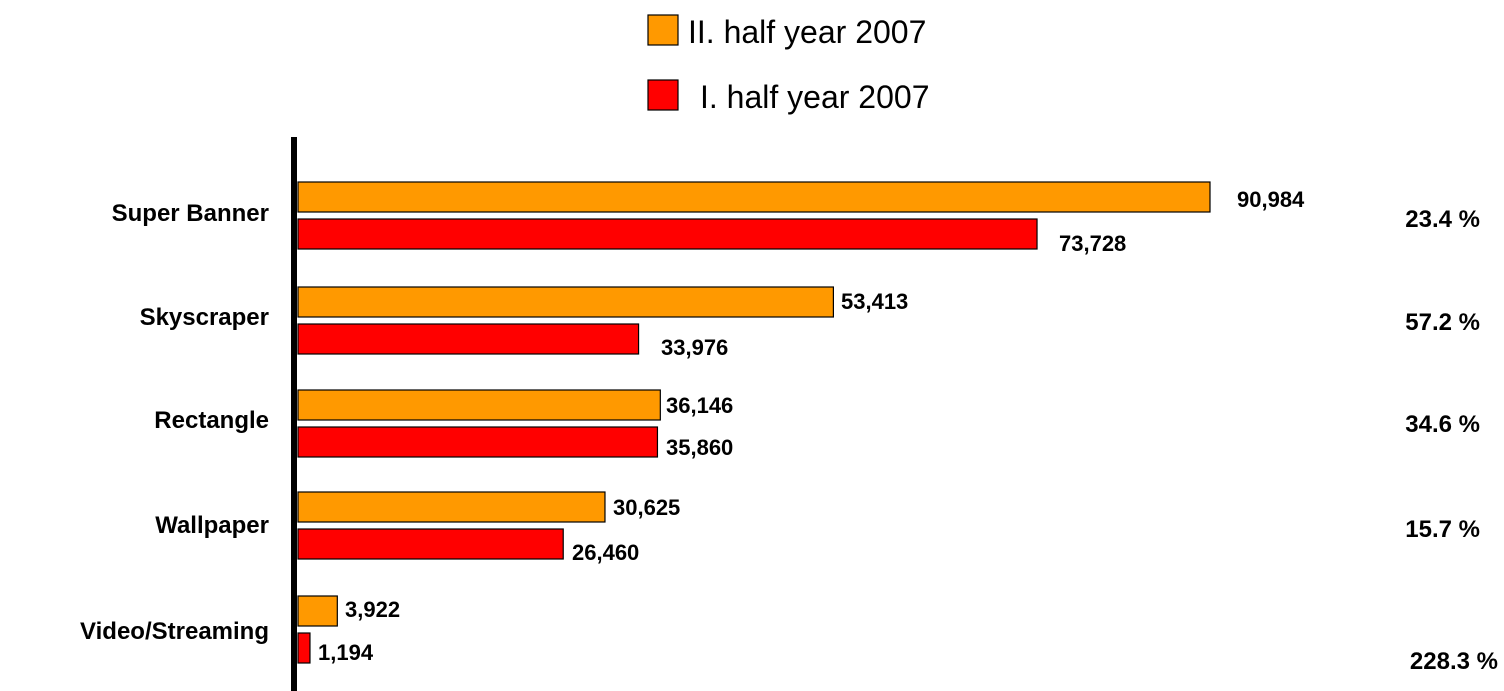 The image size is (1504, 691). I want to click on legend-label-series-1: I. half year 2007, so click(814, 97).